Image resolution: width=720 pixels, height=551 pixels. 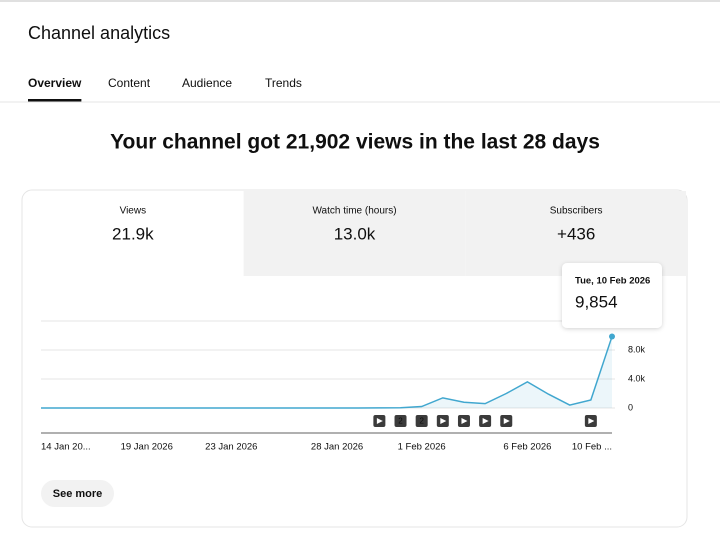 I want to click on metric-value: +436, so click(x=576, y=233).